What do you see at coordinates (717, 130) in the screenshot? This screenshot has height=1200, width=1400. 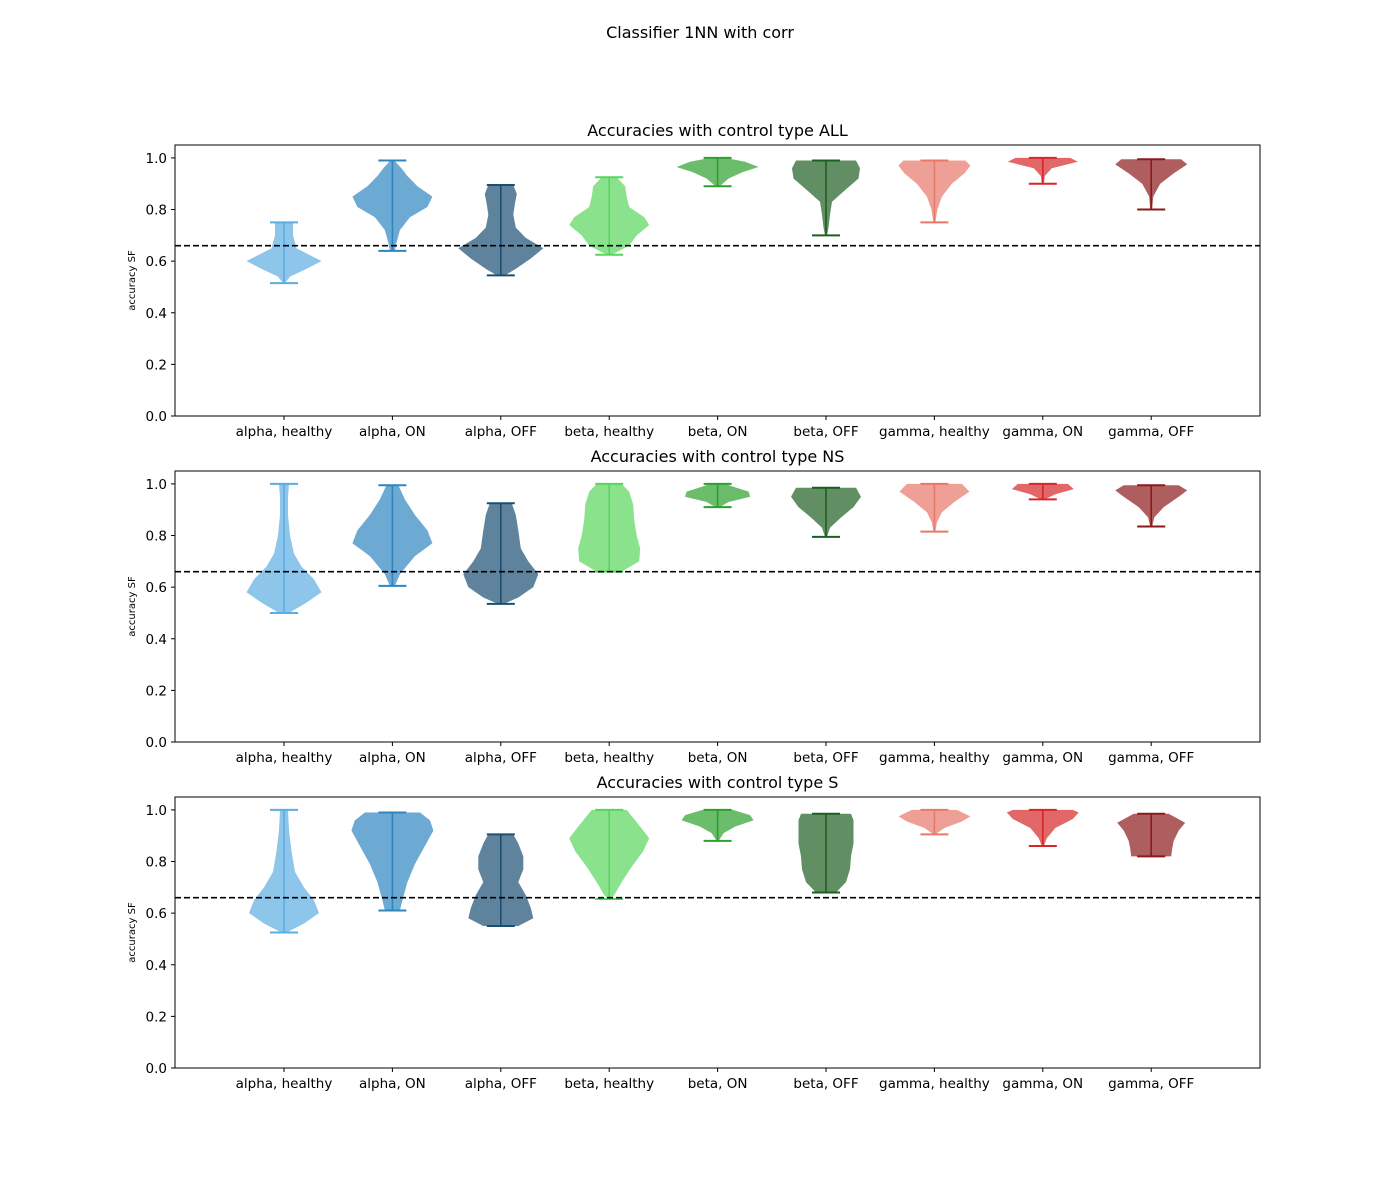 I see `subplot-title: Accuracies with control type ALL` at bounding box center [717, 130].